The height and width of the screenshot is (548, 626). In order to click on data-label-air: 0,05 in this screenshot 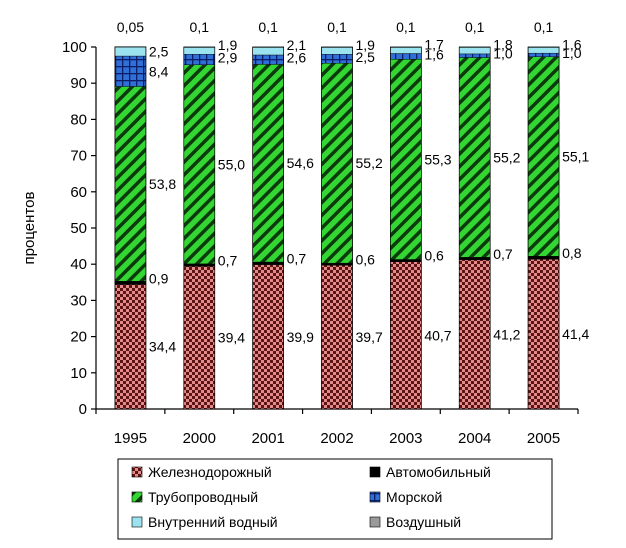, I will do `click(130, 27)`.